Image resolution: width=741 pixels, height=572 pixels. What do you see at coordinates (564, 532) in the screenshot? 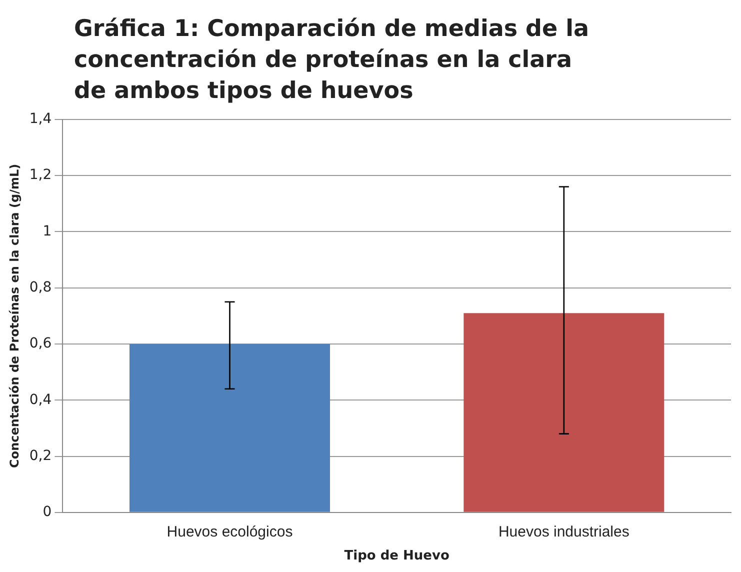
I see `x-tick-label: Huevos industriales` at bounding box center [564, 532].